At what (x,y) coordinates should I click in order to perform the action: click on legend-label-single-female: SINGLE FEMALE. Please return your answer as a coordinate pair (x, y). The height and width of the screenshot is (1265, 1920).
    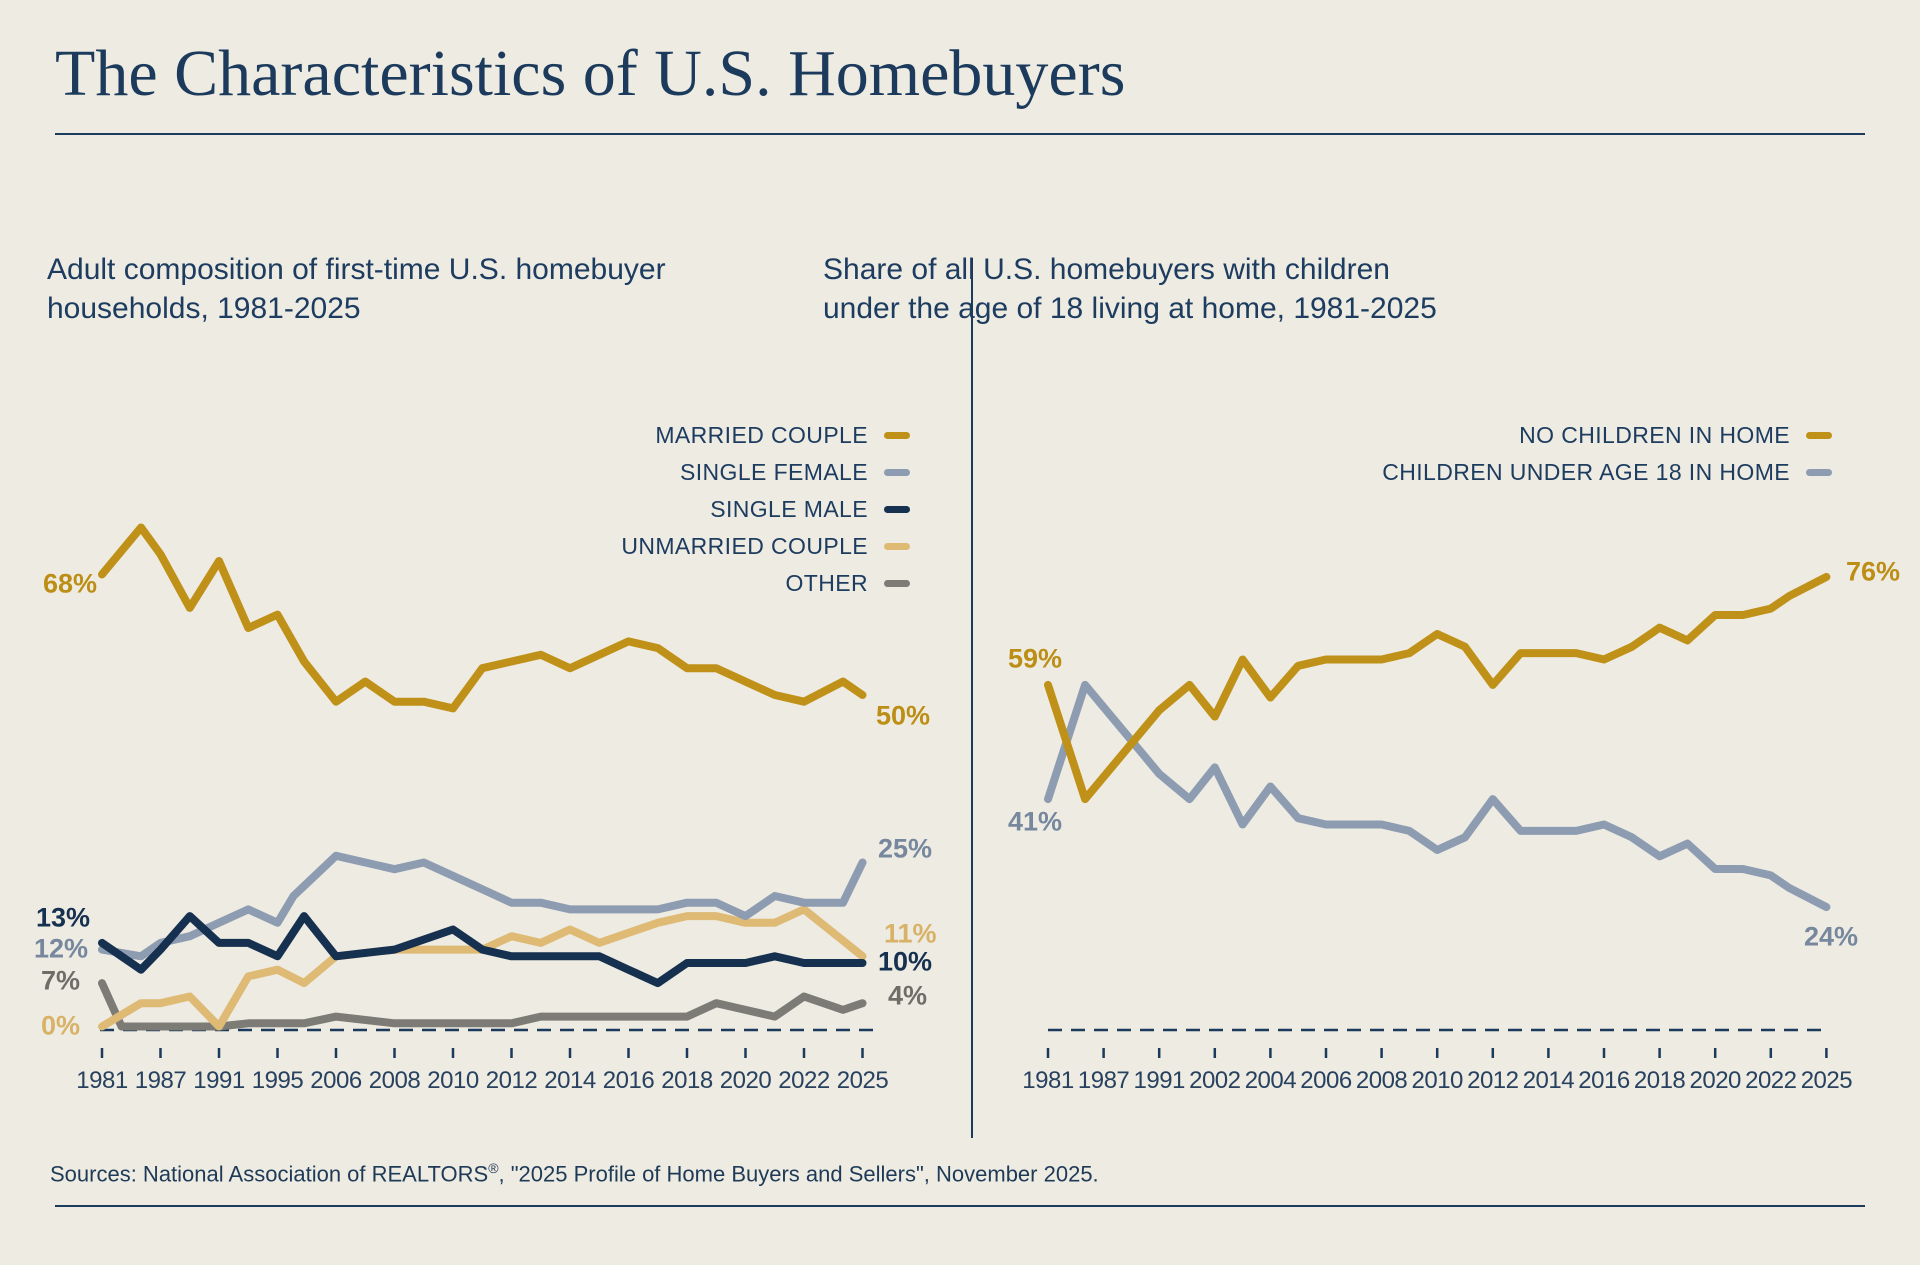
    Looking at the image, I should click on (774, 472).